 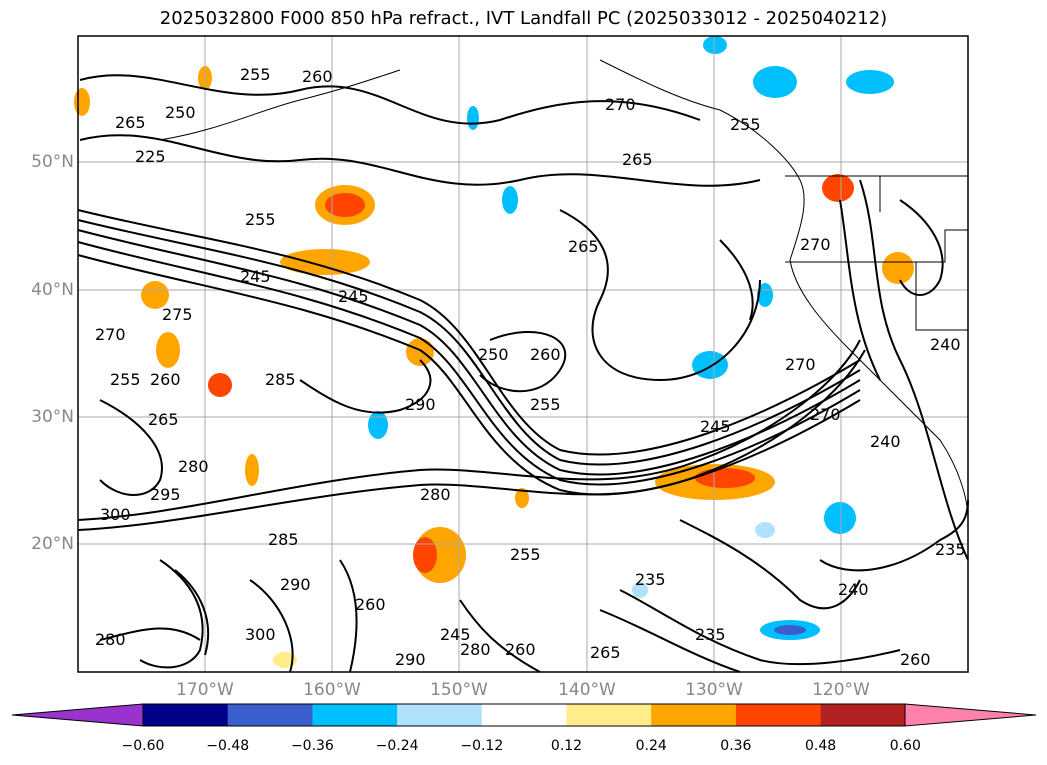 I want to click on colorbar-tick-label: 0.12, so click(x=566, y=746).